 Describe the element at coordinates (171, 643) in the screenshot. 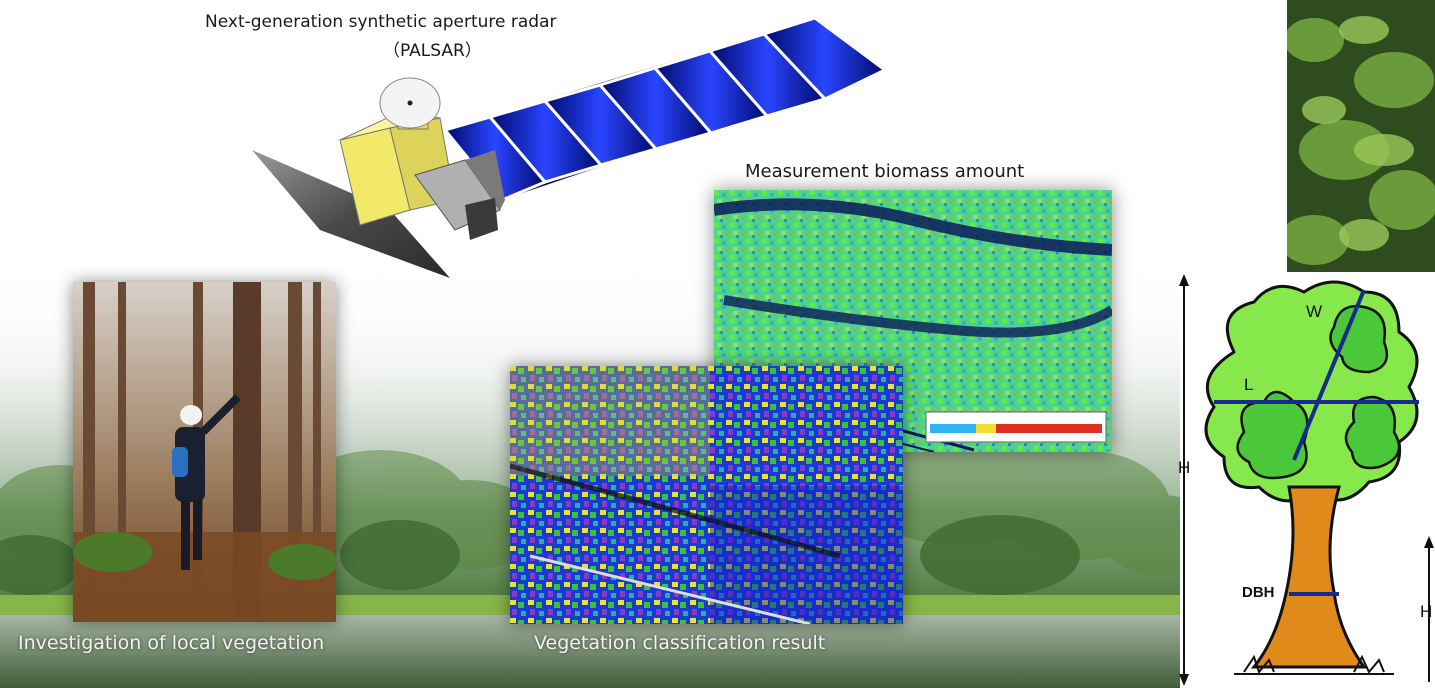

I see `caption-local-vegetation: Investigation of local vegetation` at that location.